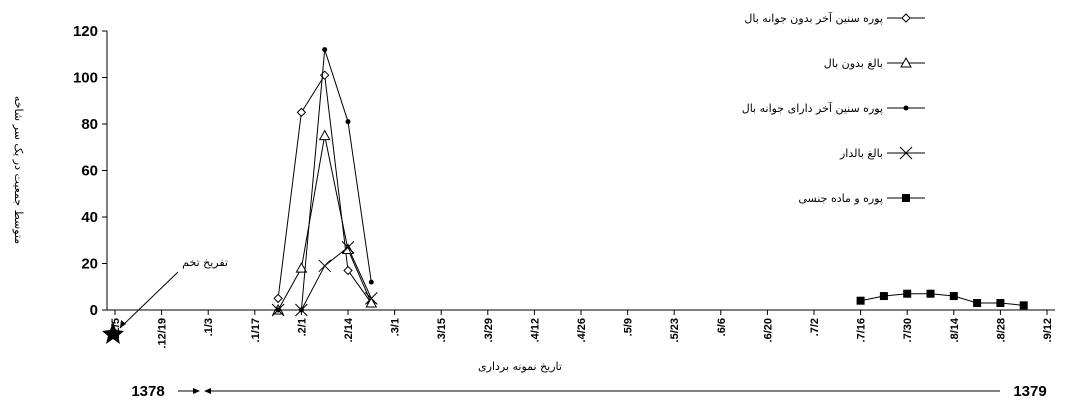 The width and height of the screenshot is (1066, 405). What do you see at coordinates (256, 330) in the screenshot?
I see `x-tick-label: .1/17` at bounding box center [256, 330].